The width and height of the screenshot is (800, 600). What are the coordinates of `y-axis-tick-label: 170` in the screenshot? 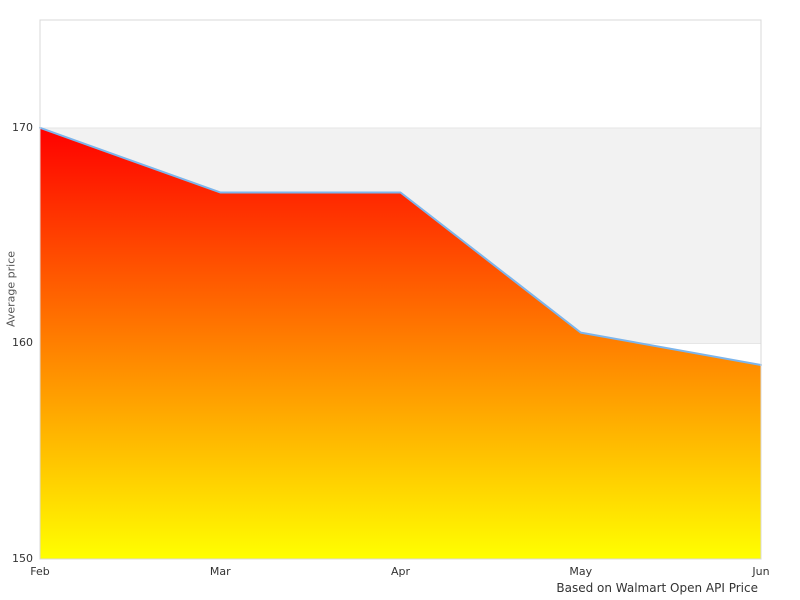 It's located at (22, 127).